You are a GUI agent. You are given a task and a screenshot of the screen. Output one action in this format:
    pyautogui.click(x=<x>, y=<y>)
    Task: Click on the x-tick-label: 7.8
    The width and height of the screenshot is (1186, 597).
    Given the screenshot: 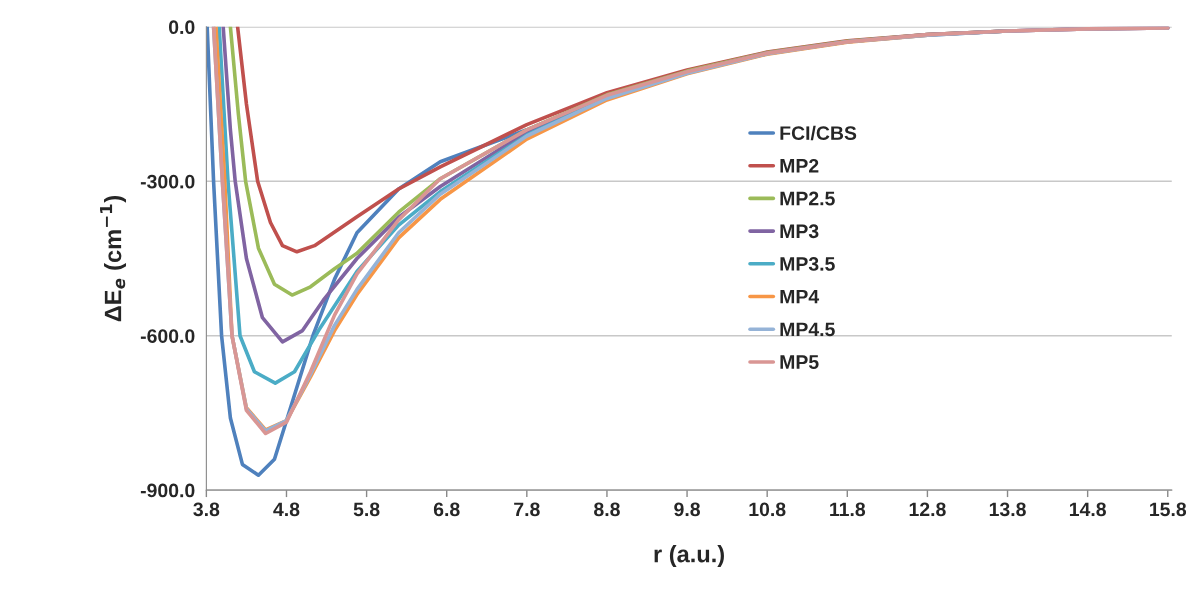 What is the action you would take?
    pyautogui.click(x=527, y=509)
    